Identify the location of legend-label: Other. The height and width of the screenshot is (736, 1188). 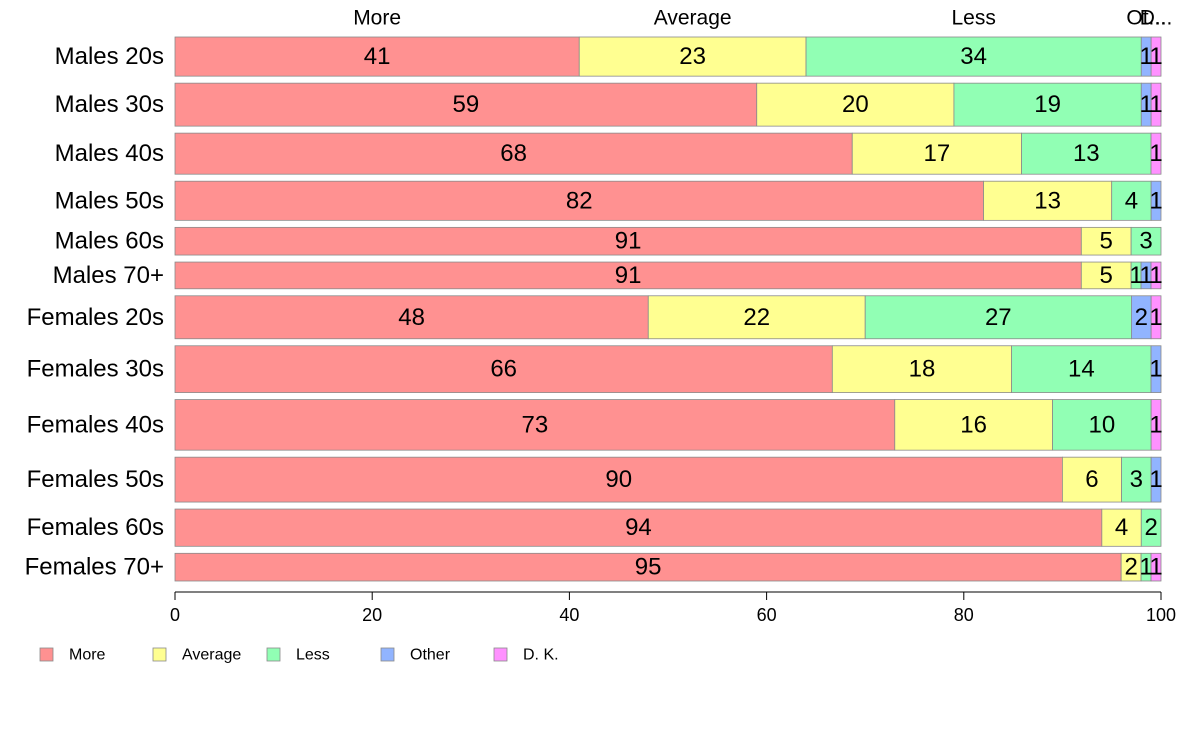
(430, 655).